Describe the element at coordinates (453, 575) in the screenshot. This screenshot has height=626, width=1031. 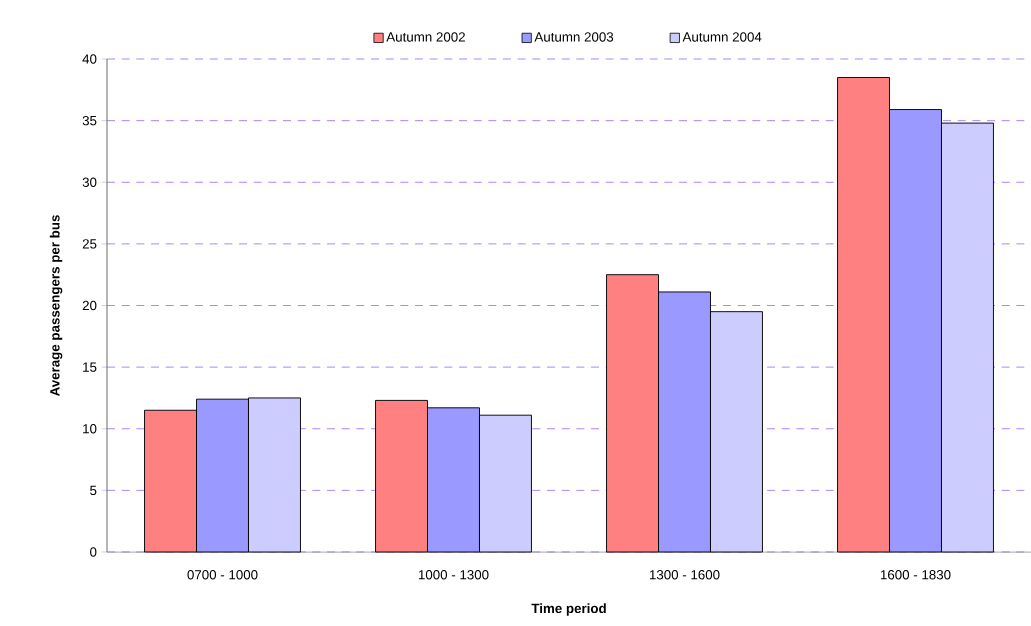
I see `x-tick-label: 1000 - 1300` at that location.